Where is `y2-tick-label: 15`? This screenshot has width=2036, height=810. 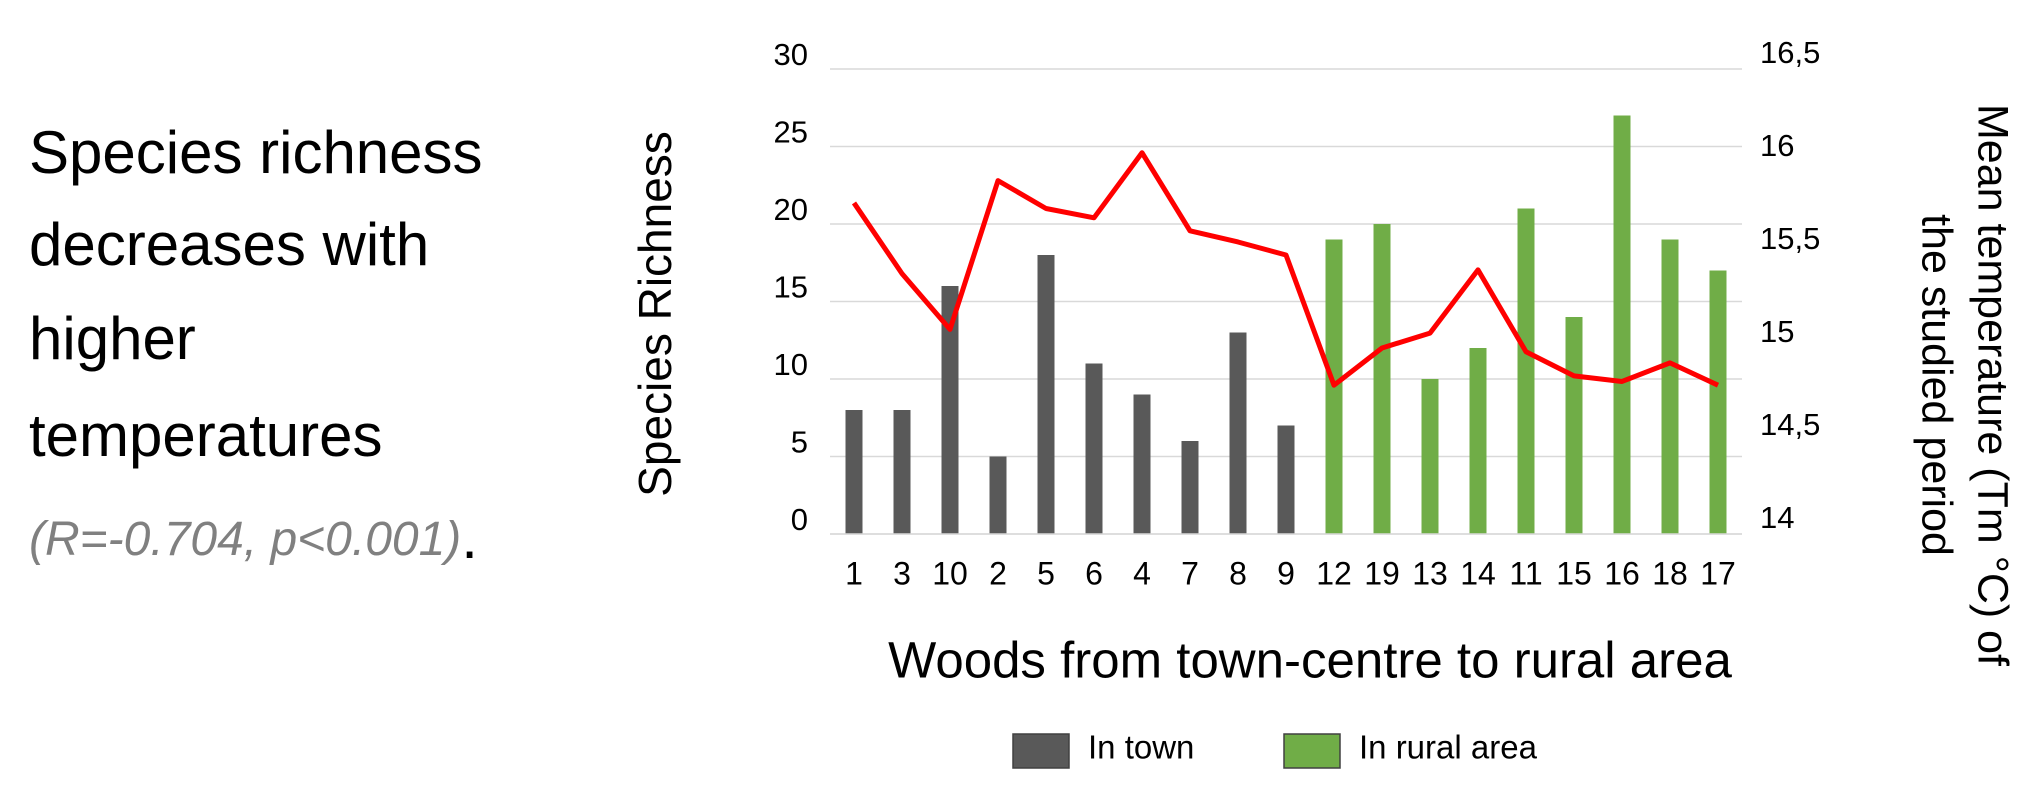 y2-tick-label: 15 is located at coordinates (1777, 331).